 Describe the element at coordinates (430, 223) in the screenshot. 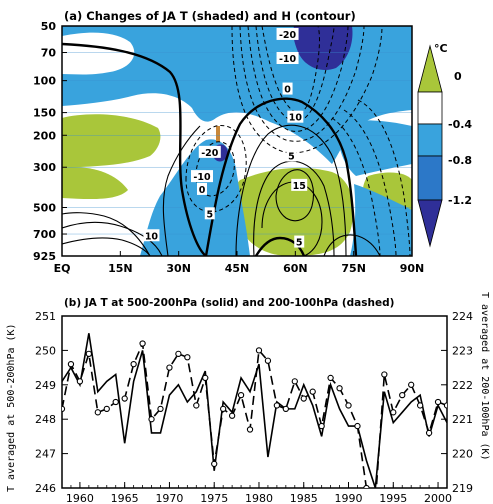

I see `colorbar-bottom-triangle` at that location.